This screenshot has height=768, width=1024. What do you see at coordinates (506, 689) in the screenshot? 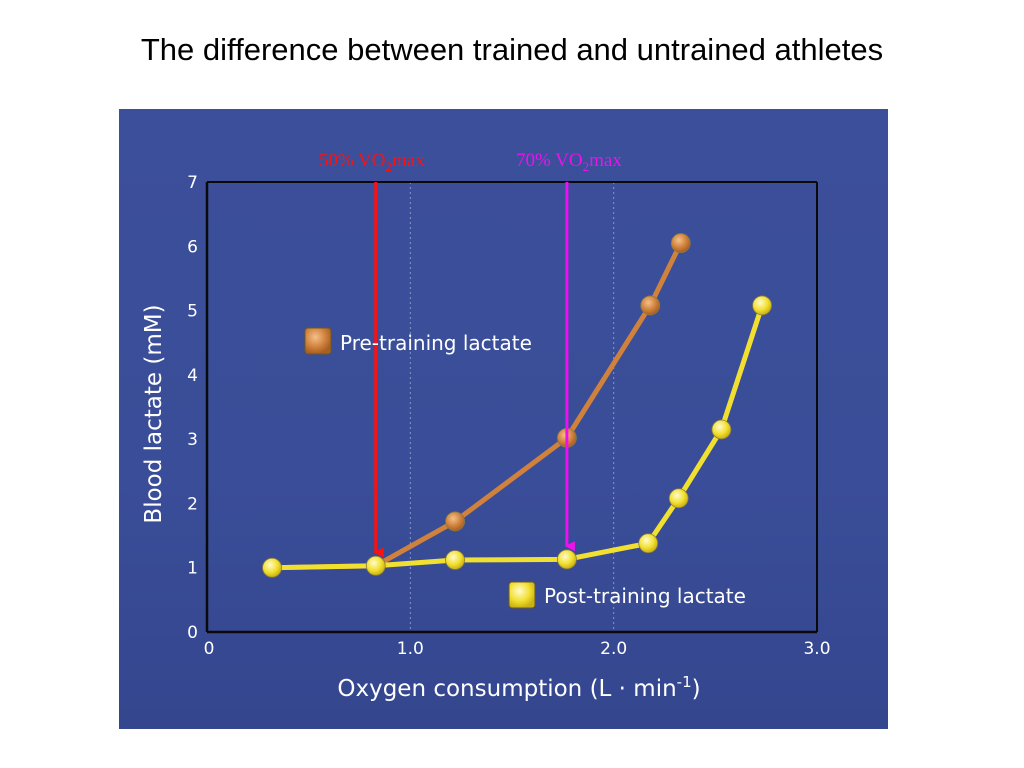
I see `x-axis-title-main: Oxygen consumption (L · min` at bounding box center [506, 689].